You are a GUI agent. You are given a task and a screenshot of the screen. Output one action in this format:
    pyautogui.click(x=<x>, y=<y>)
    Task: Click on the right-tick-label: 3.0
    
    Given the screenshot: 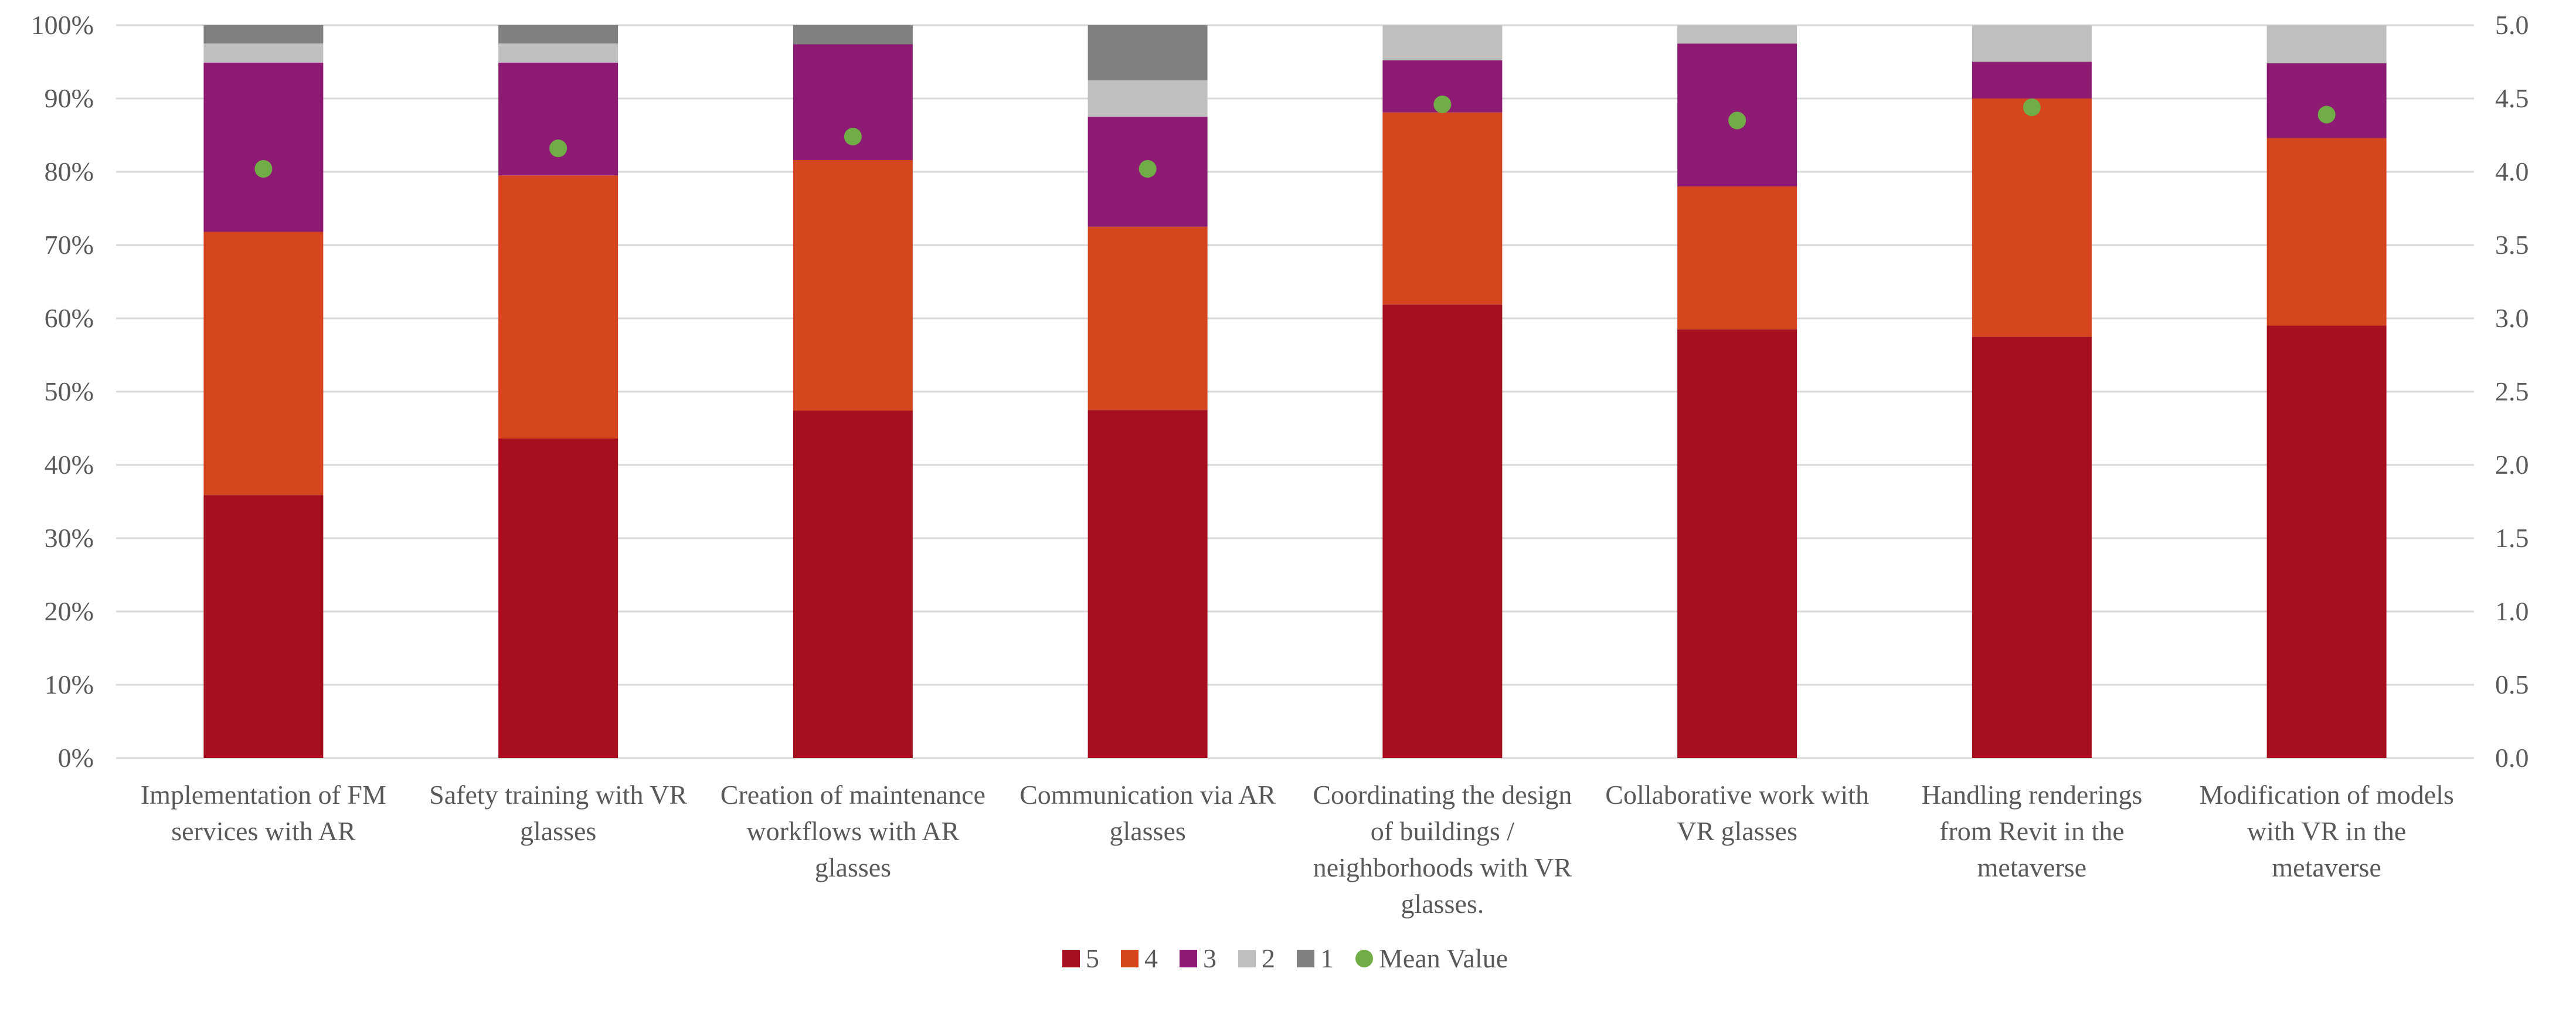 What is the action you would take?
    pyautogui.click(x=2512, y=318)
    